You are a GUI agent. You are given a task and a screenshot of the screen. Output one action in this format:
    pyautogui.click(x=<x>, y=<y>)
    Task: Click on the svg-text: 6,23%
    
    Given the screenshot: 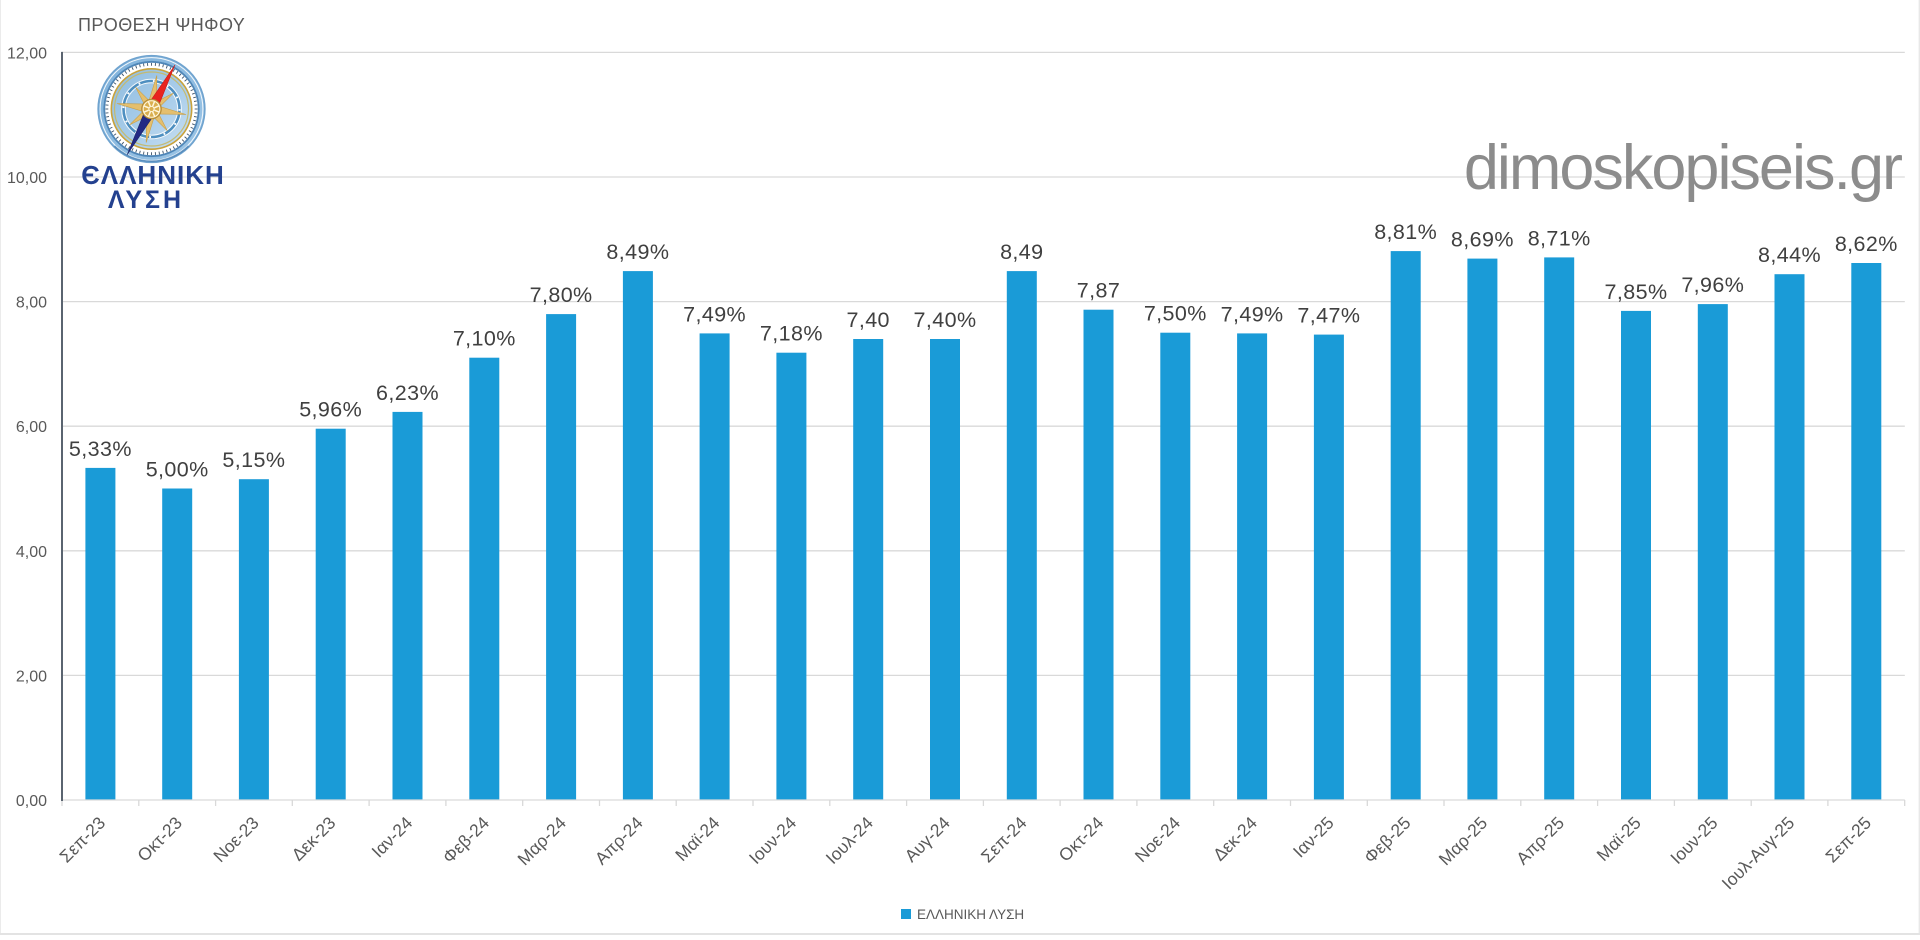 What is the action you would take?
    pyautogui.click(x=407, y=393)
    